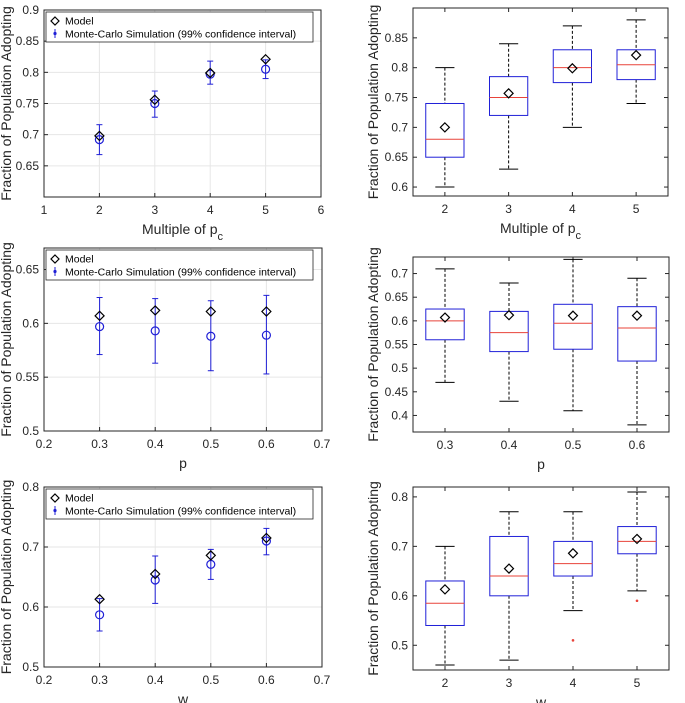 The height and width of the screenshot is (703, 685). Describe the element at coordinates (321, 210) in the screenshot. I see `x-tick-label: 6` at that location.